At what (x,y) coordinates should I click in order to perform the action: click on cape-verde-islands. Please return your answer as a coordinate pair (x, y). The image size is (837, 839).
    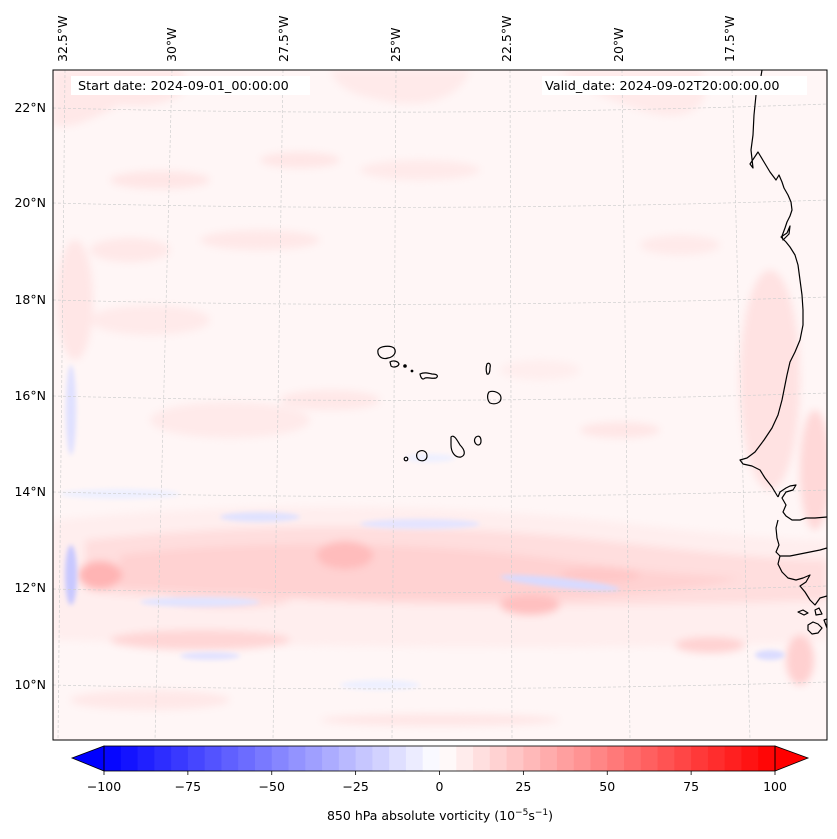
    Looking at the image, I should click on (439, 403).